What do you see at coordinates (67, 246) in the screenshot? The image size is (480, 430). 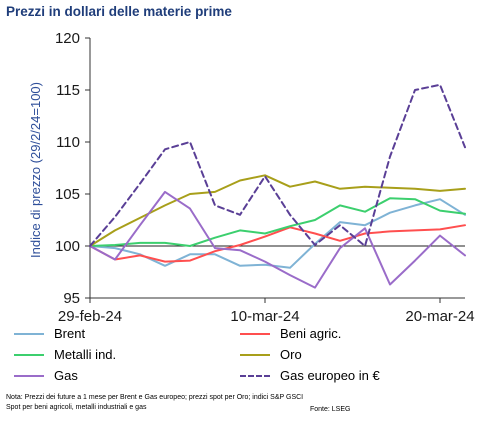 I see `y-tick-label: 100` at bounding box center [67, 246].